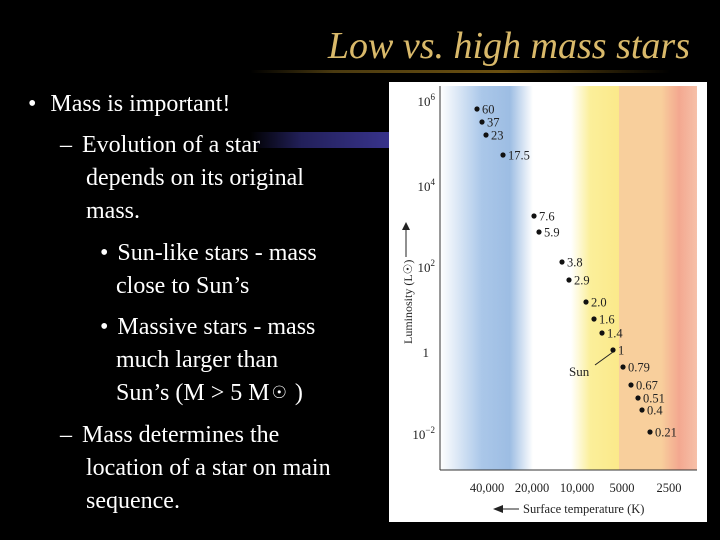 Image resolution: width=720 pixels, height=540 pixels. Describe the element at coordinates (647, 386) in the screenshot. I see `star-mass-label: 0.67` at that location.